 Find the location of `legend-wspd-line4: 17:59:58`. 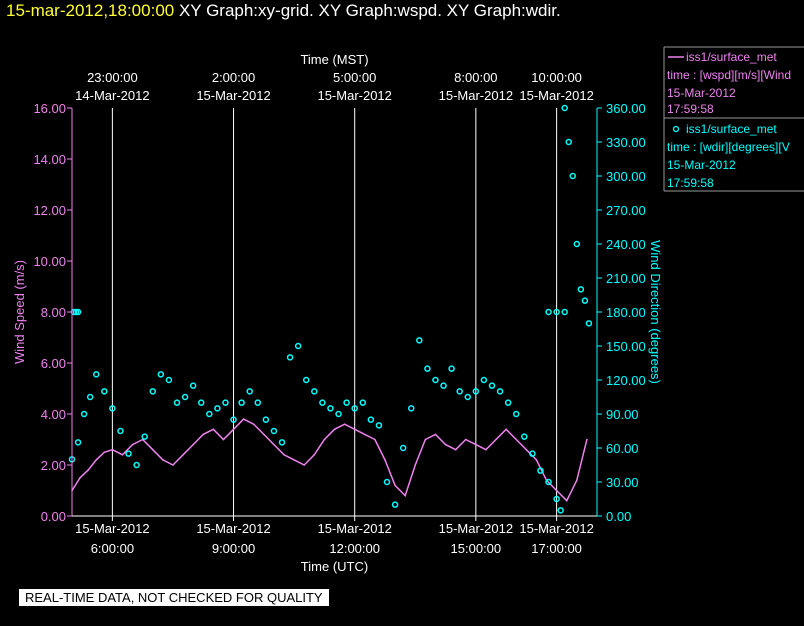

legend-wspd-line4: 17:59:58 is located at coordinates (690, 109).